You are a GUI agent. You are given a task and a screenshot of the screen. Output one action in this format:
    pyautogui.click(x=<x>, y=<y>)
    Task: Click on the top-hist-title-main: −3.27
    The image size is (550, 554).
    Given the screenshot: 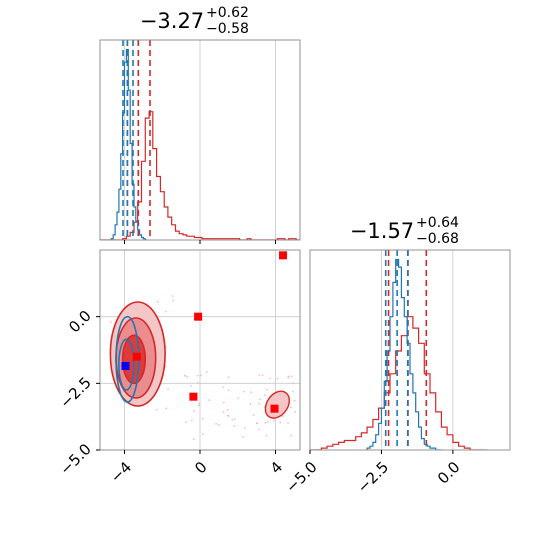 What is the action you would take?
    pyautogui.click(x=172, y=21)
    